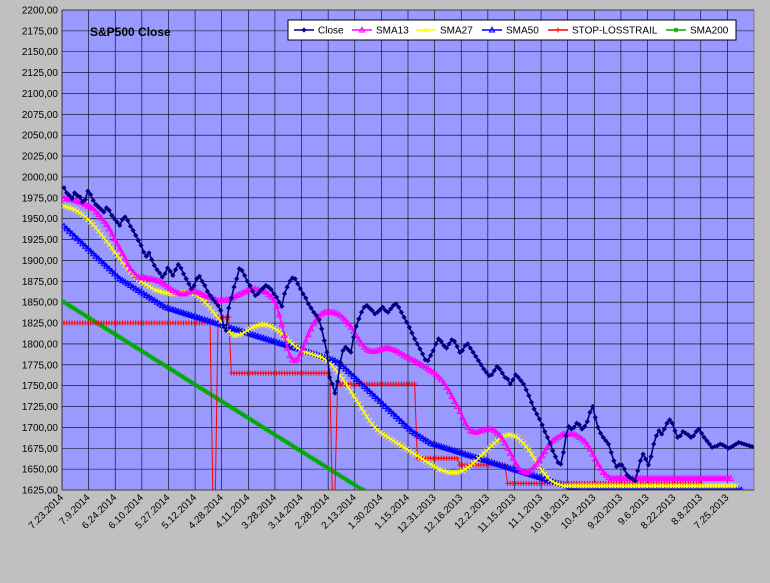 This screenshot has height=583, width=770. I want to click on y-tick-label: 1675,00, so click(40, 449).